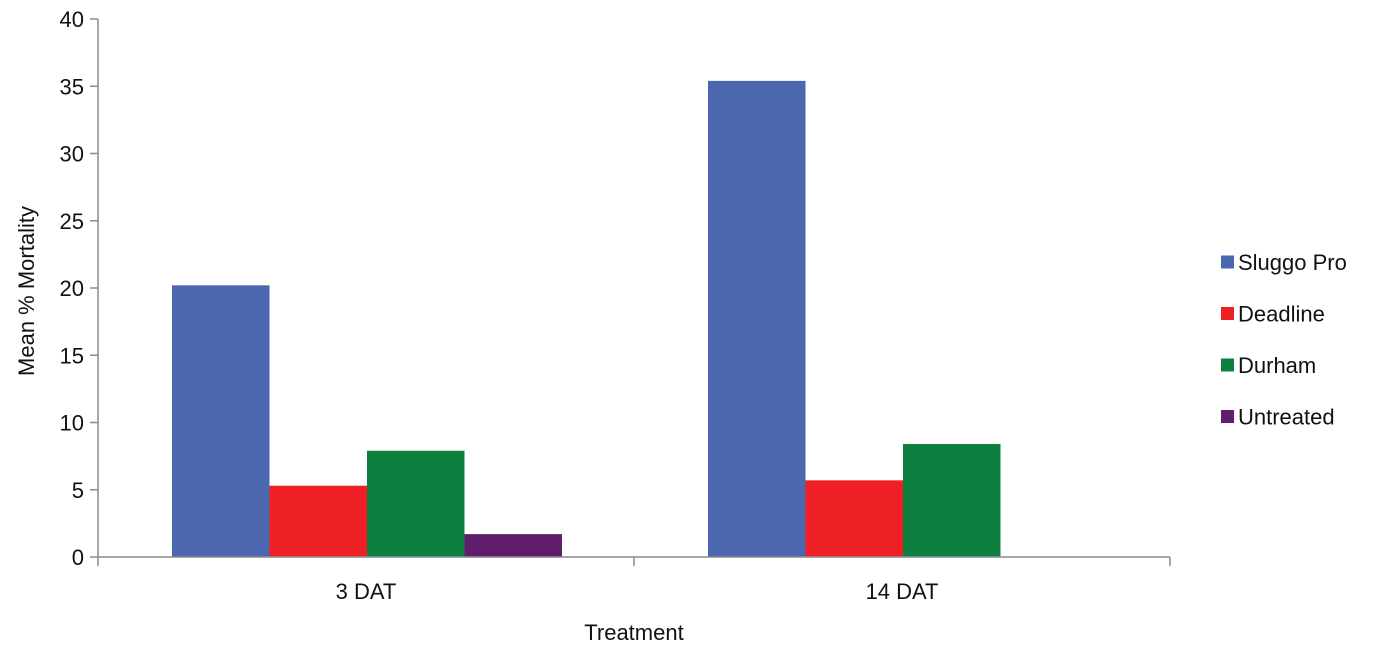 The width and height of the screenshot is (1387, 645). Describe the element at coordinates (318, 521) in the screenshot. I see `bar-deadline-3-dat` at that location.